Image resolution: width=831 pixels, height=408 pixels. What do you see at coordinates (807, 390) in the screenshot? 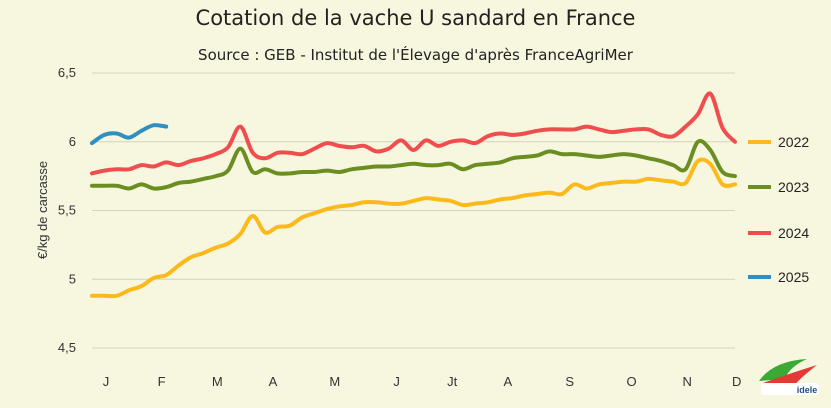
I see `logo-text: idele` at bounding box center [807, 390].